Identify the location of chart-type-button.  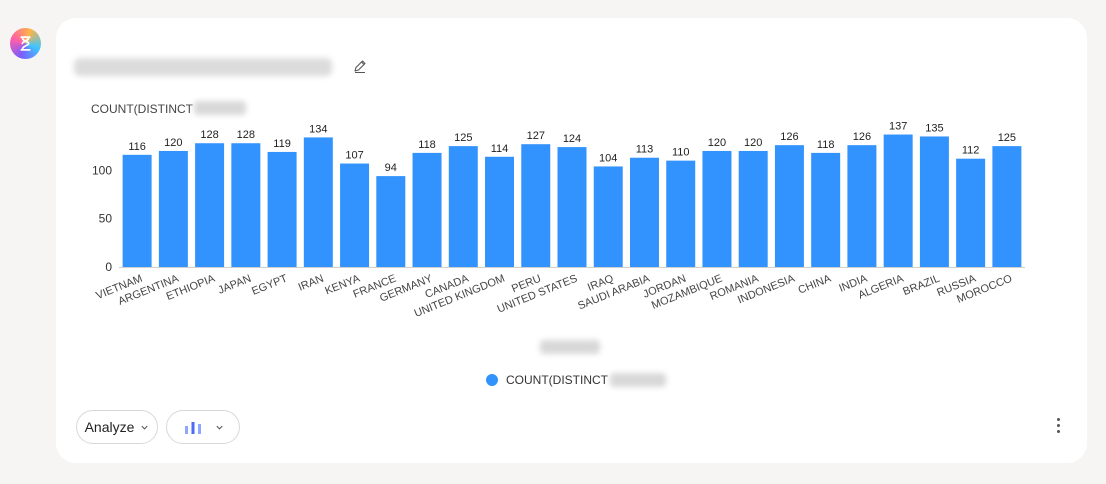
(203, 427).